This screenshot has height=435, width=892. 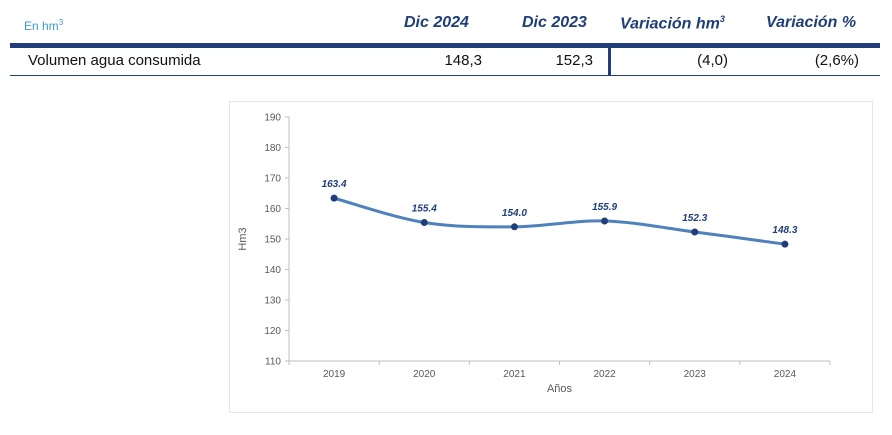 I want to click on row-label: Volumen agua consumida, so click(x=114, y=60).